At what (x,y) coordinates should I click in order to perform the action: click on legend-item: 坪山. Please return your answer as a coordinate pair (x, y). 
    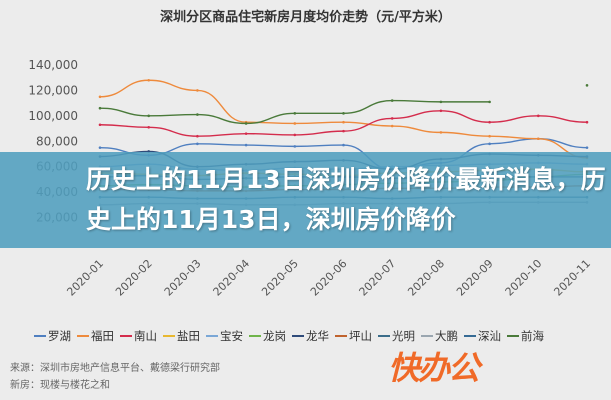
    Looking at the image, I should click on (353, 336).